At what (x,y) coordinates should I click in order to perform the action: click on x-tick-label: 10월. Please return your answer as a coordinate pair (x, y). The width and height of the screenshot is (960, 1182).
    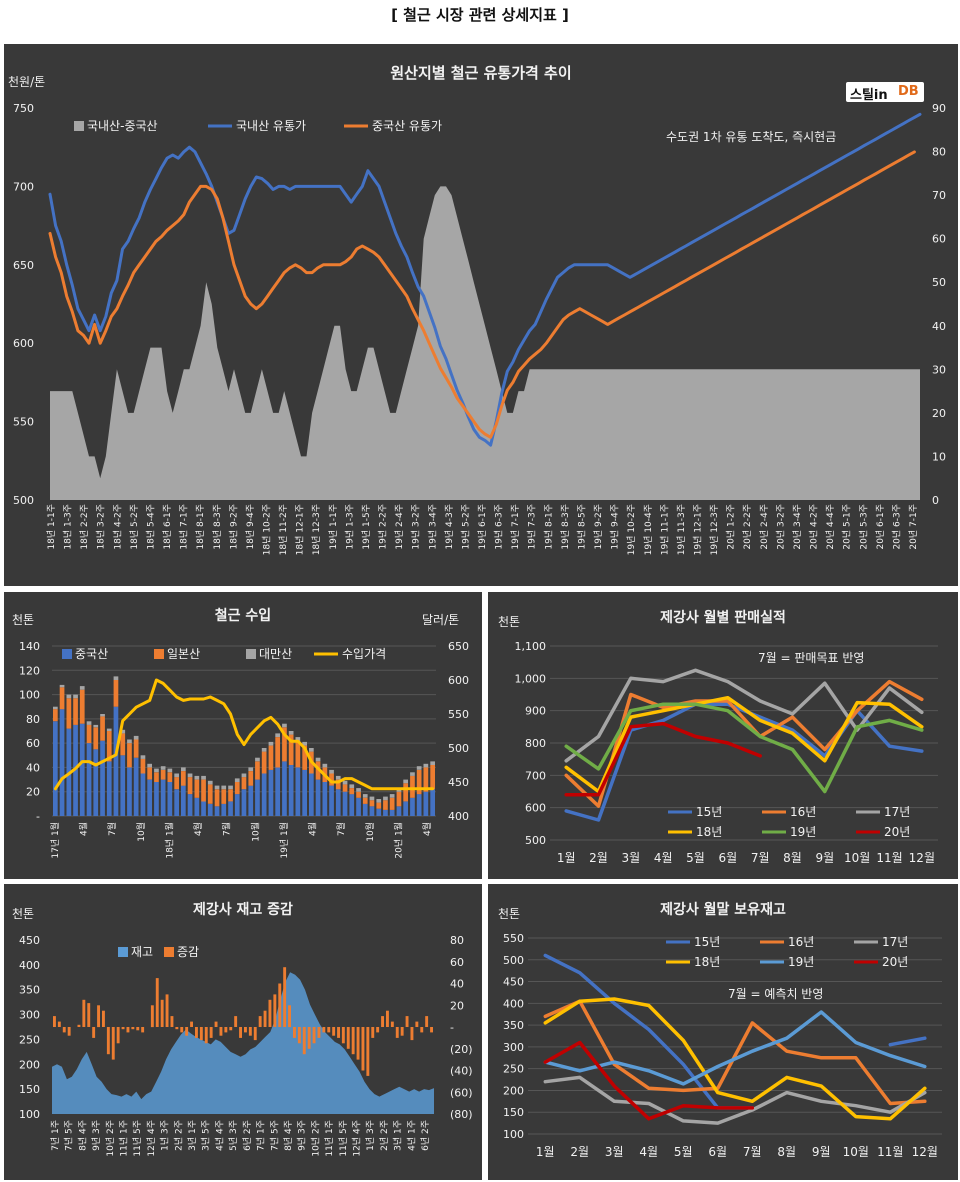
    Looking at the image, I should click on (856, 1152).